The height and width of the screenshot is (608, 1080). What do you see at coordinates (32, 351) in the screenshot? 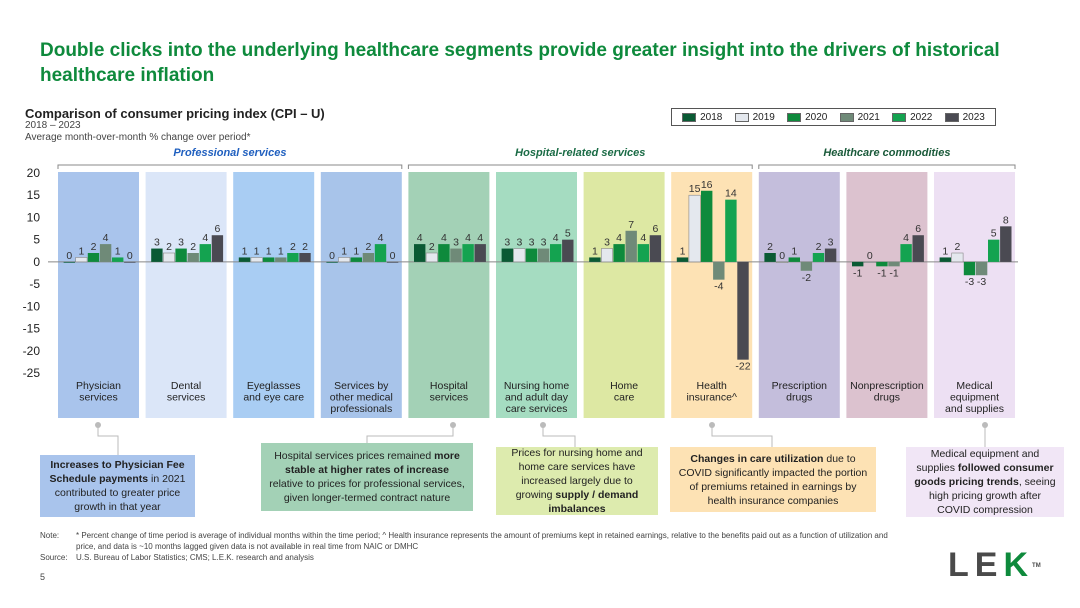
I see `y-tick-label: -20` at bounding box center [32, 351].